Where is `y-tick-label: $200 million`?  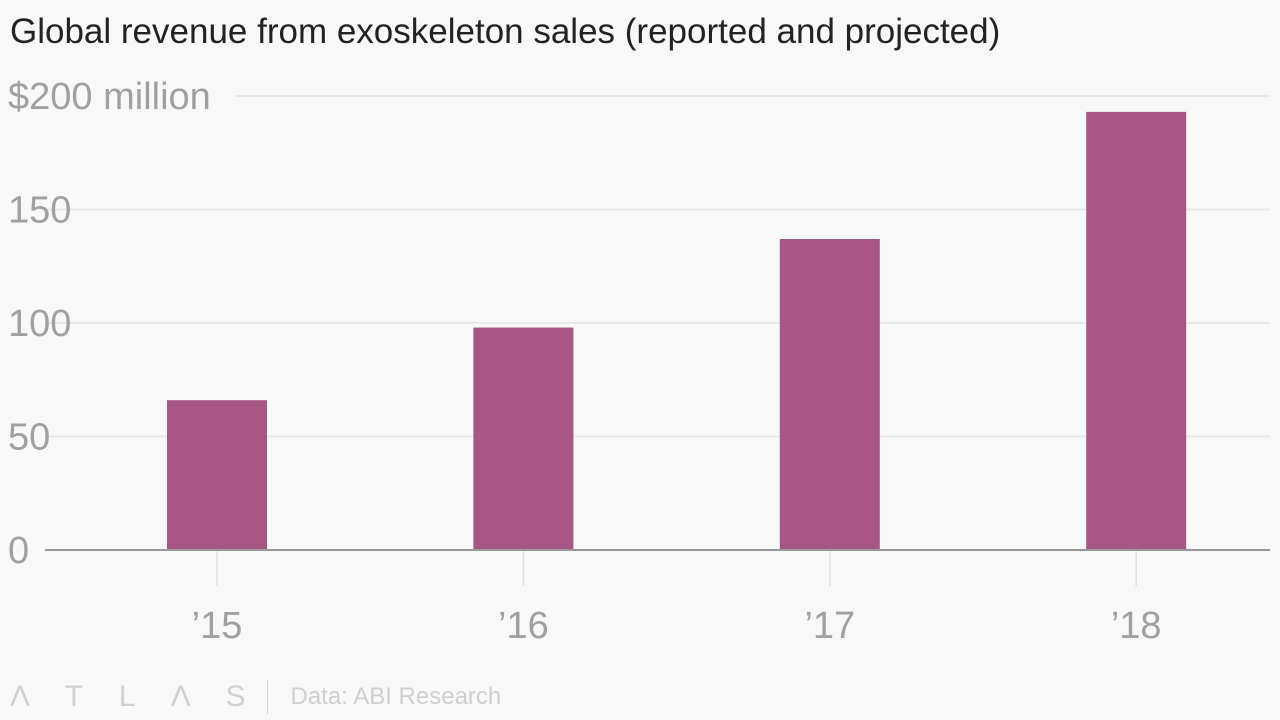 y-tick-label: $200 million is located at coordinates (109, 97).